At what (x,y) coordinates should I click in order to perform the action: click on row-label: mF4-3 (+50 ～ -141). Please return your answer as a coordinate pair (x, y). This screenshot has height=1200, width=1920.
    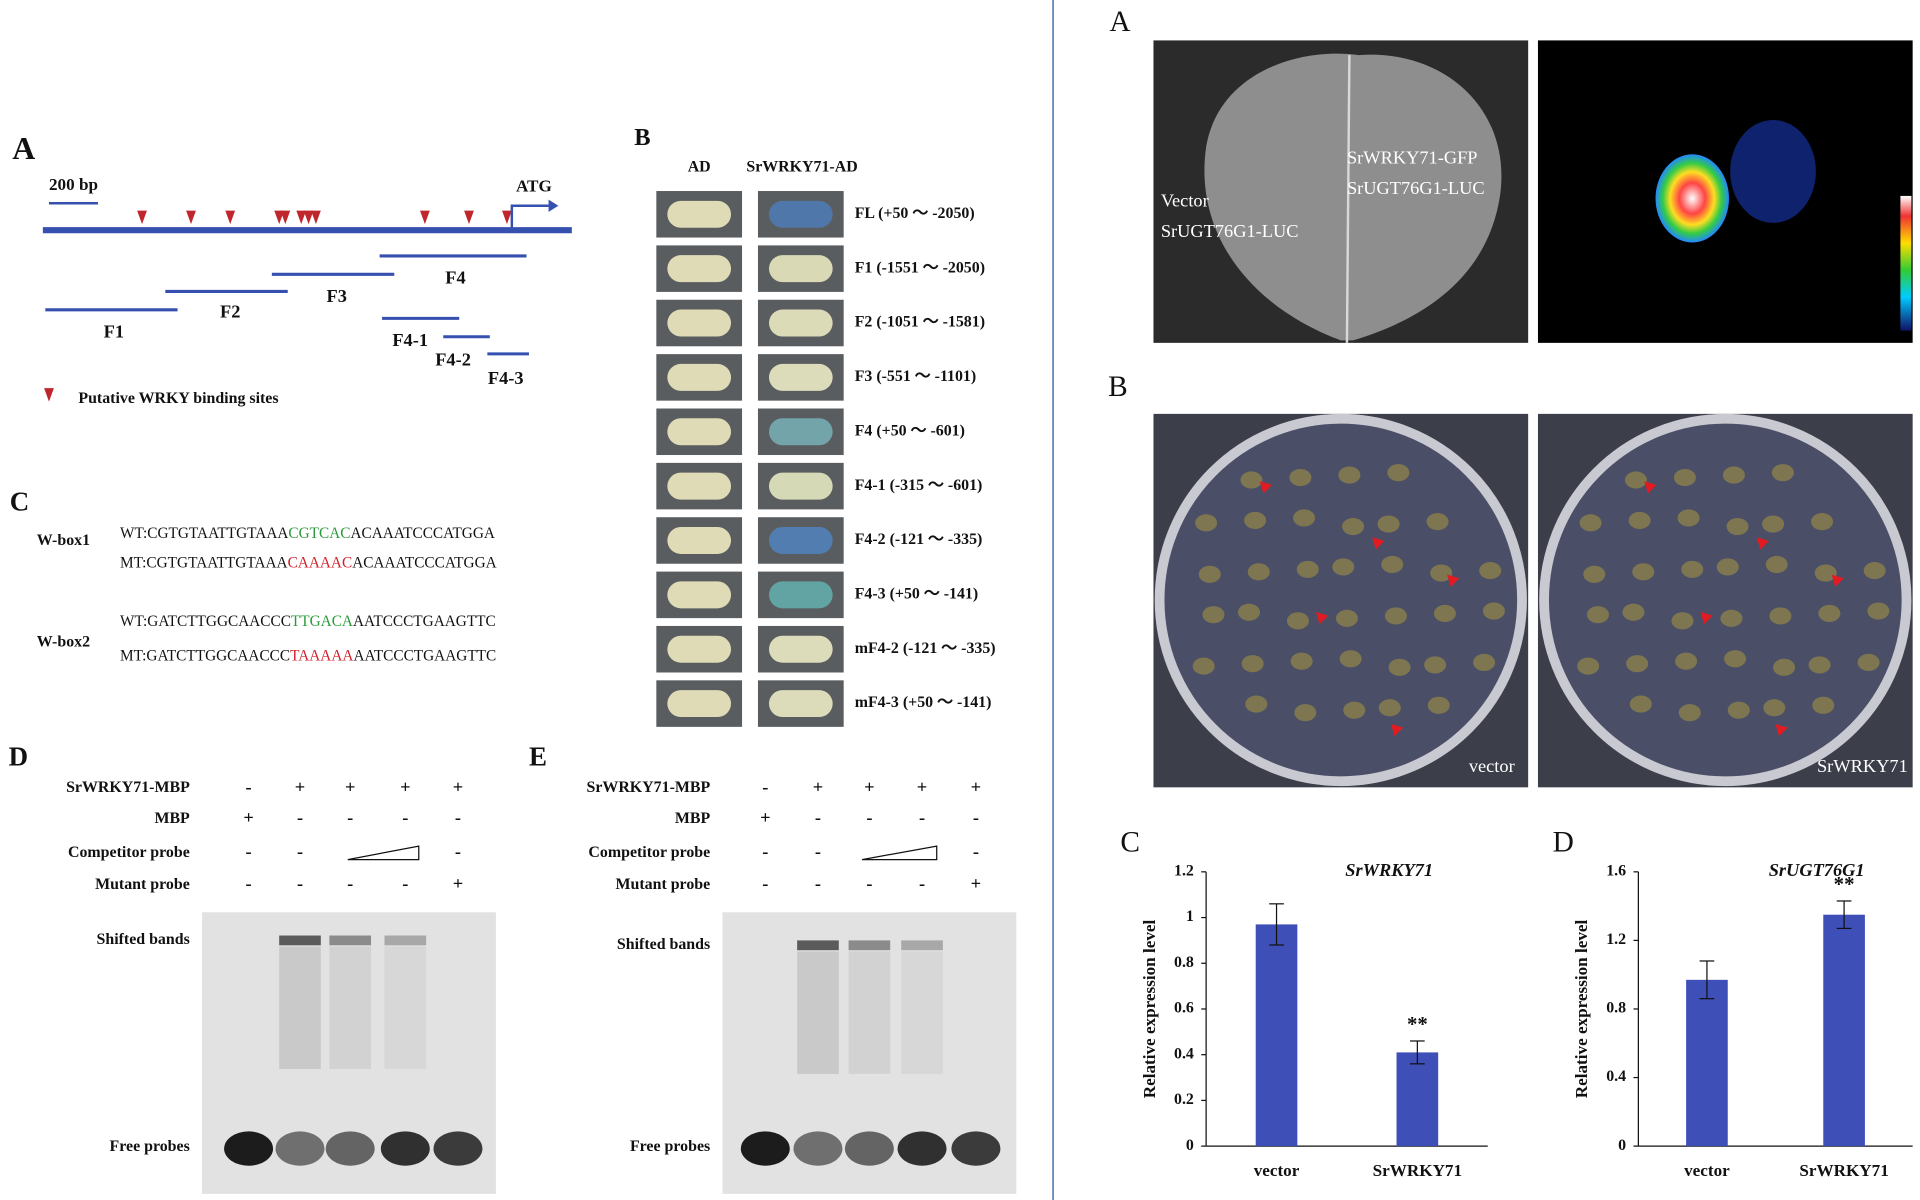
    Looking at the image, I should click on (923, 702).